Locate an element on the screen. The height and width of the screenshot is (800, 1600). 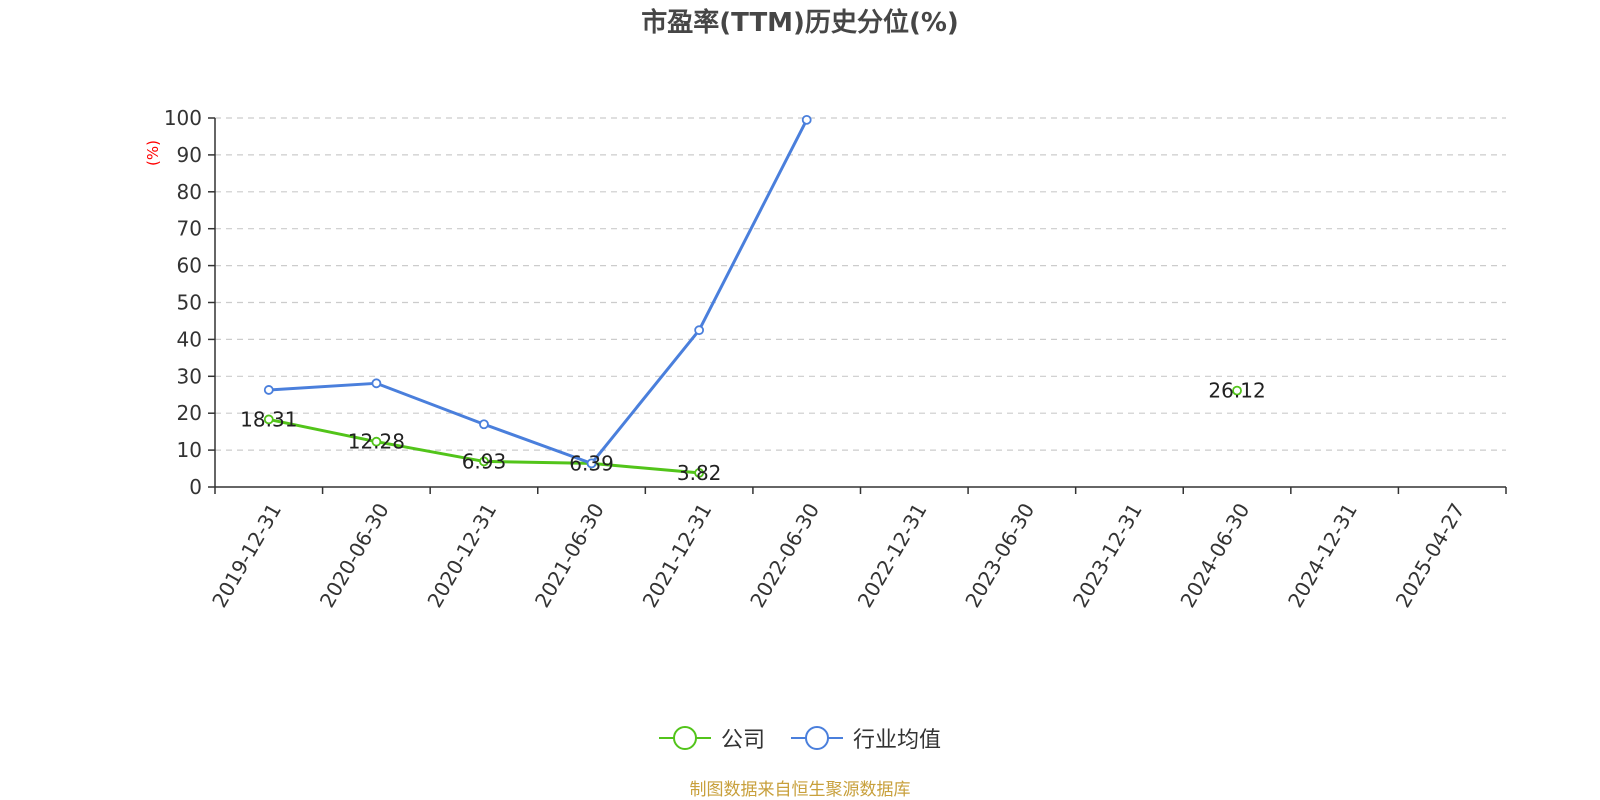
y-tick-label: 60 is located at coordinates (189, 266).